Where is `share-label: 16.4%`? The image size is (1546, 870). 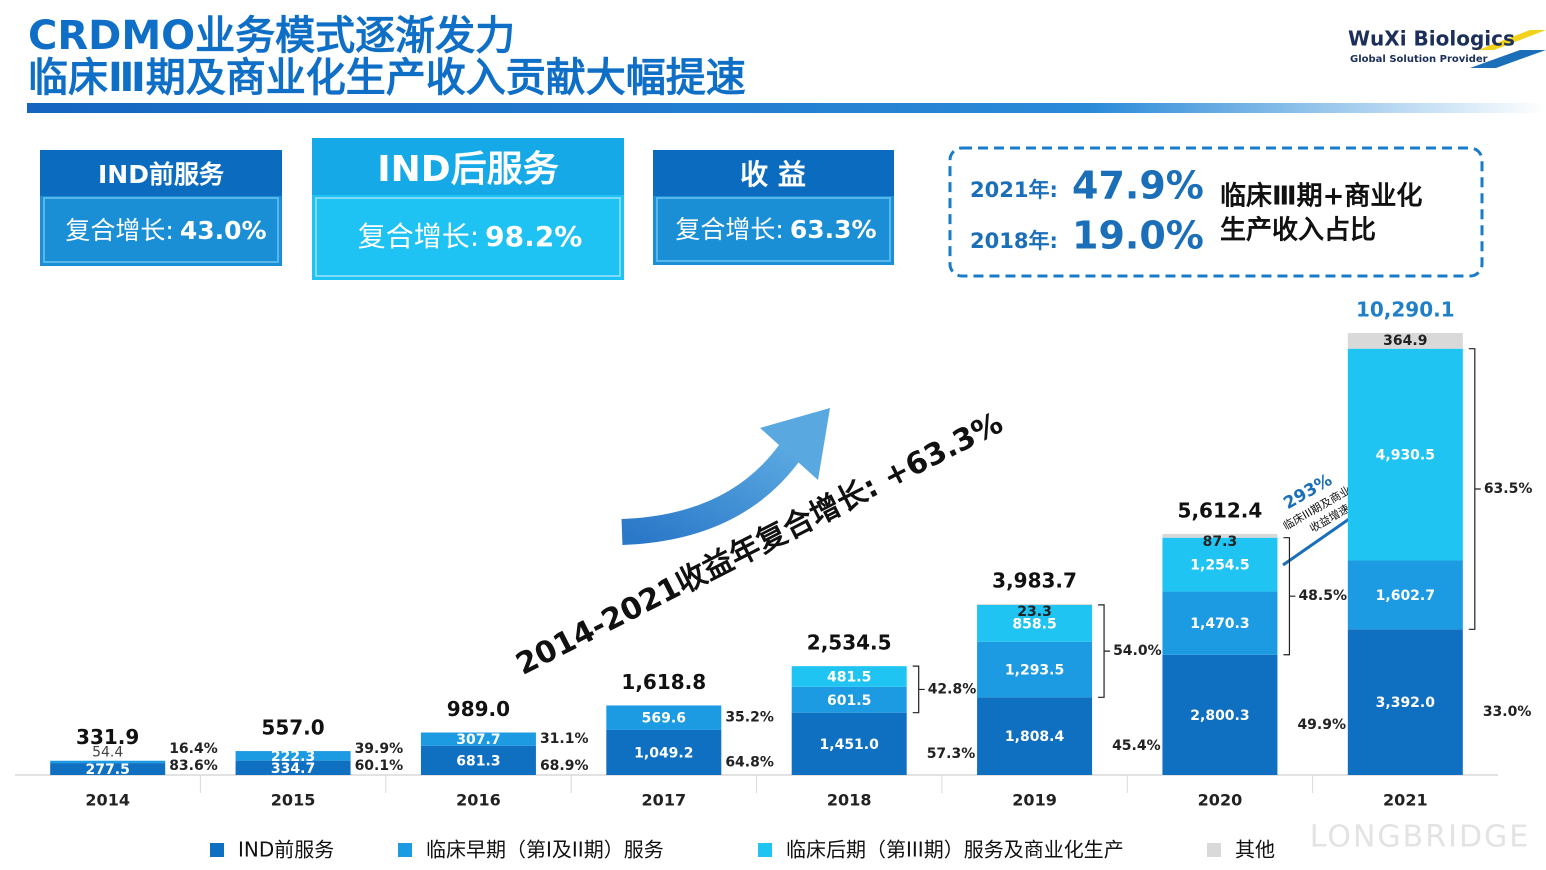
share-label: 16.4% is located at coordinates (193, 749).